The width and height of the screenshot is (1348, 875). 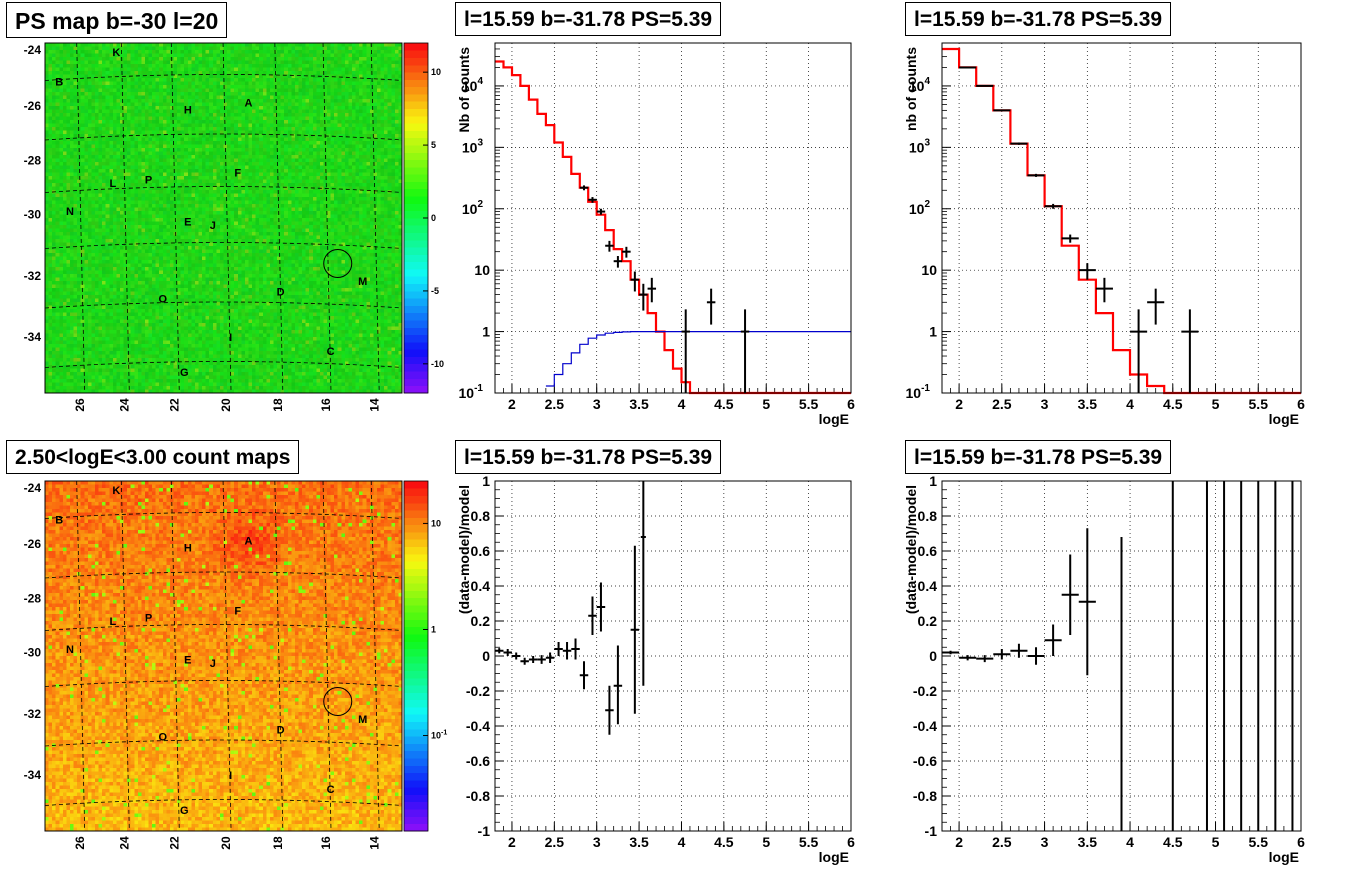 I want to click on source-label-f: F, so click(x=237, y=612).